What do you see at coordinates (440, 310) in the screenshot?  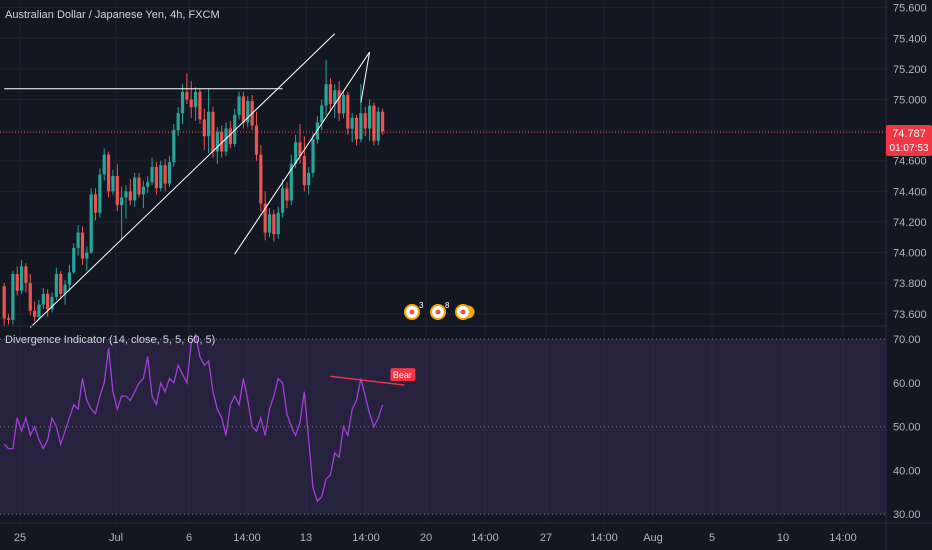 I see `event-badge: 8` at bounding box center [440, 310].